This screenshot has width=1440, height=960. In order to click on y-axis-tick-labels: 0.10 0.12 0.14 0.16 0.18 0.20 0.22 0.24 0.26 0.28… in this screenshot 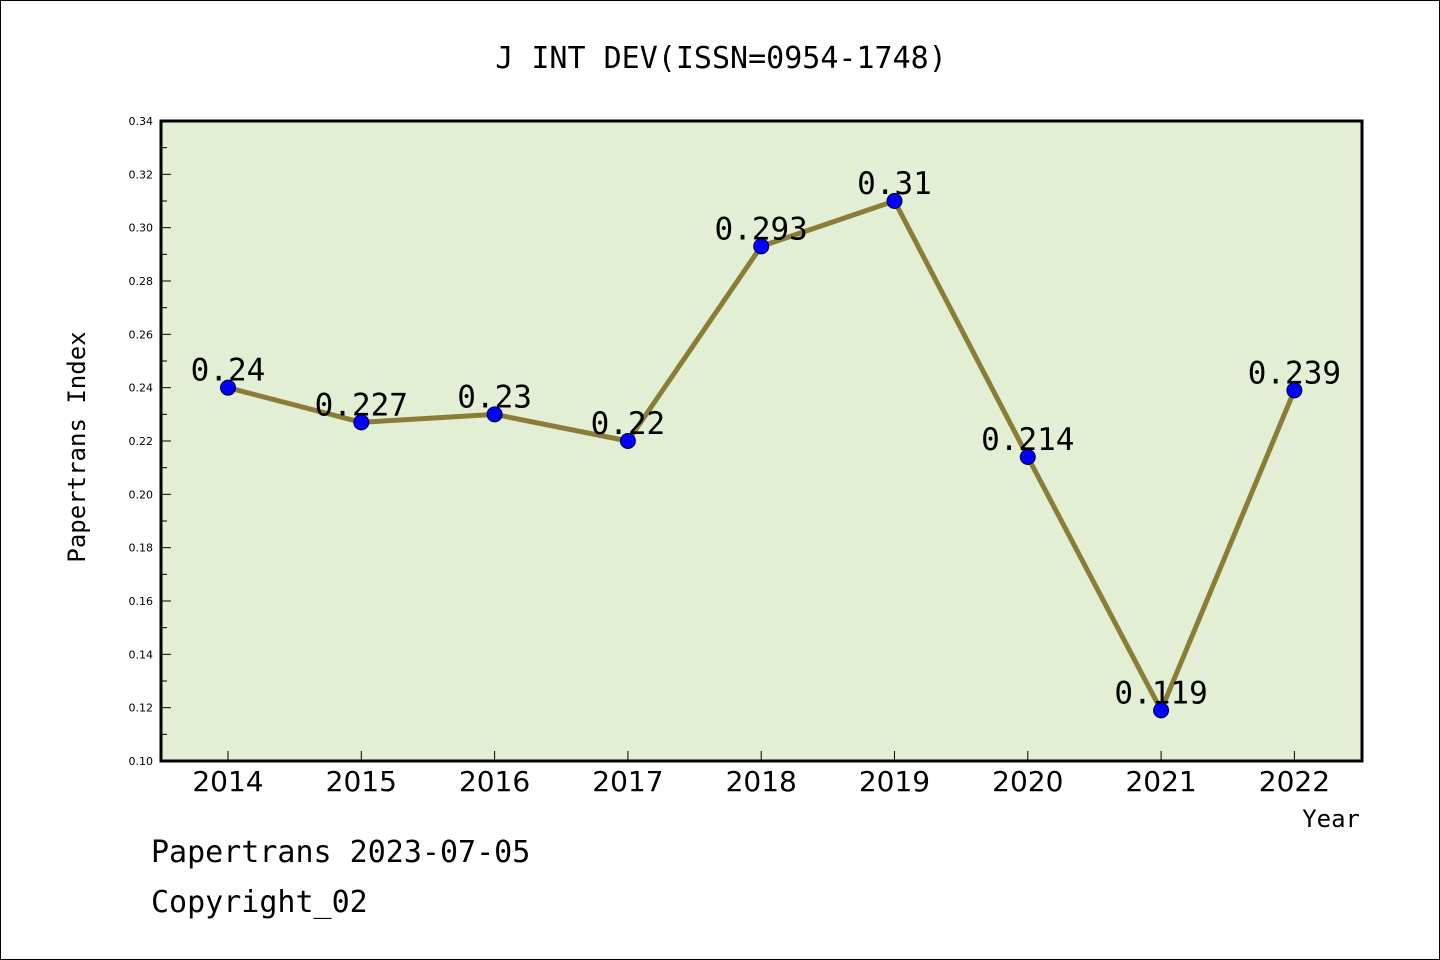, I will do `click(141, 441)`.